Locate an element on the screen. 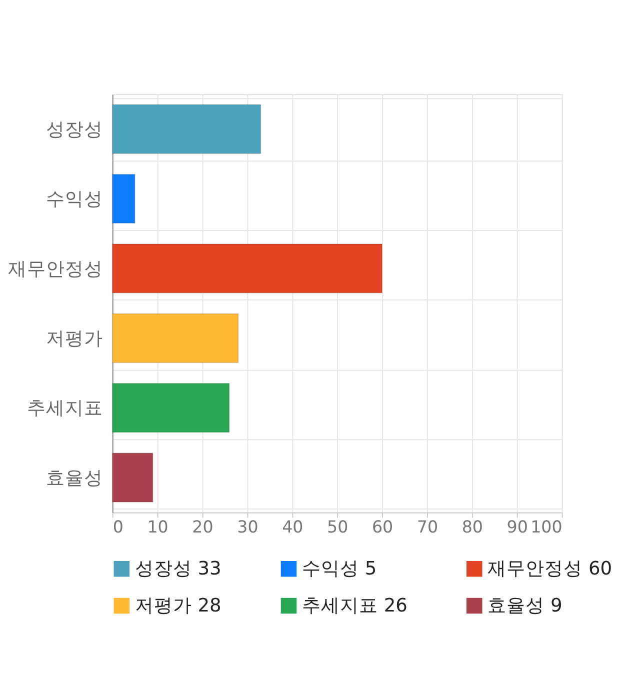  legend-label: 성장성 33 is located at coordinates (178, 569).